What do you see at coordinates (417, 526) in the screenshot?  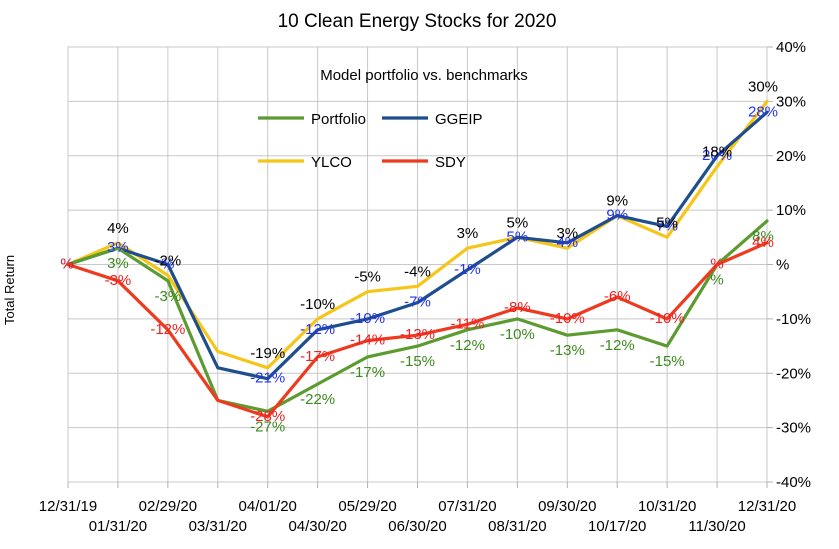 I see `x-tick-label: 06/30/20` at bounding box center [417, 526].